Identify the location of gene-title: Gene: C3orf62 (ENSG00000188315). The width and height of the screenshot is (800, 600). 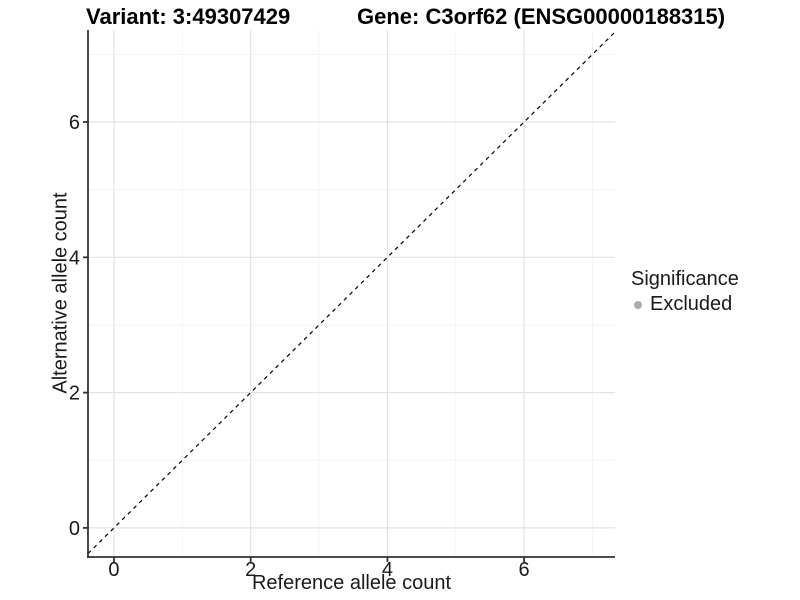
(541, 16).